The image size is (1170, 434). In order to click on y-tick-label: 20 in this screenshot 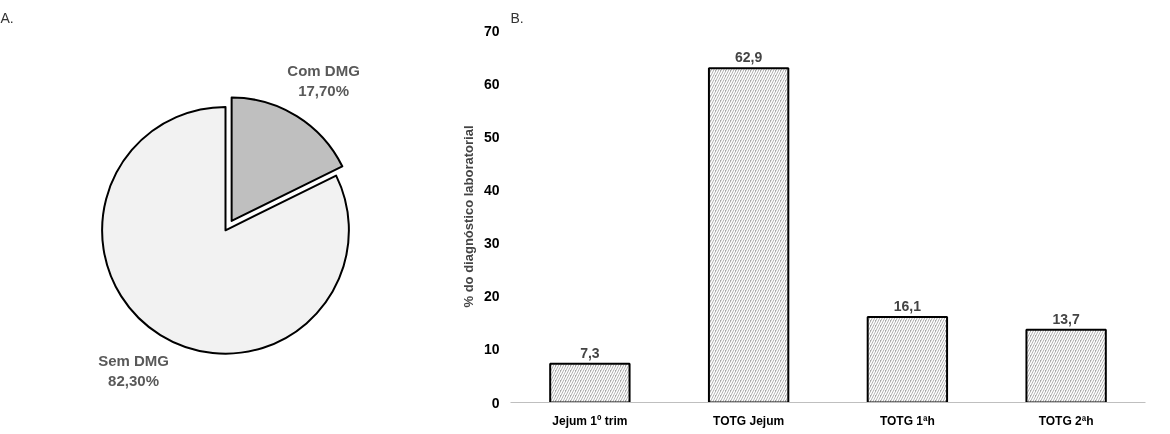, I will do `click(491, 296)`.